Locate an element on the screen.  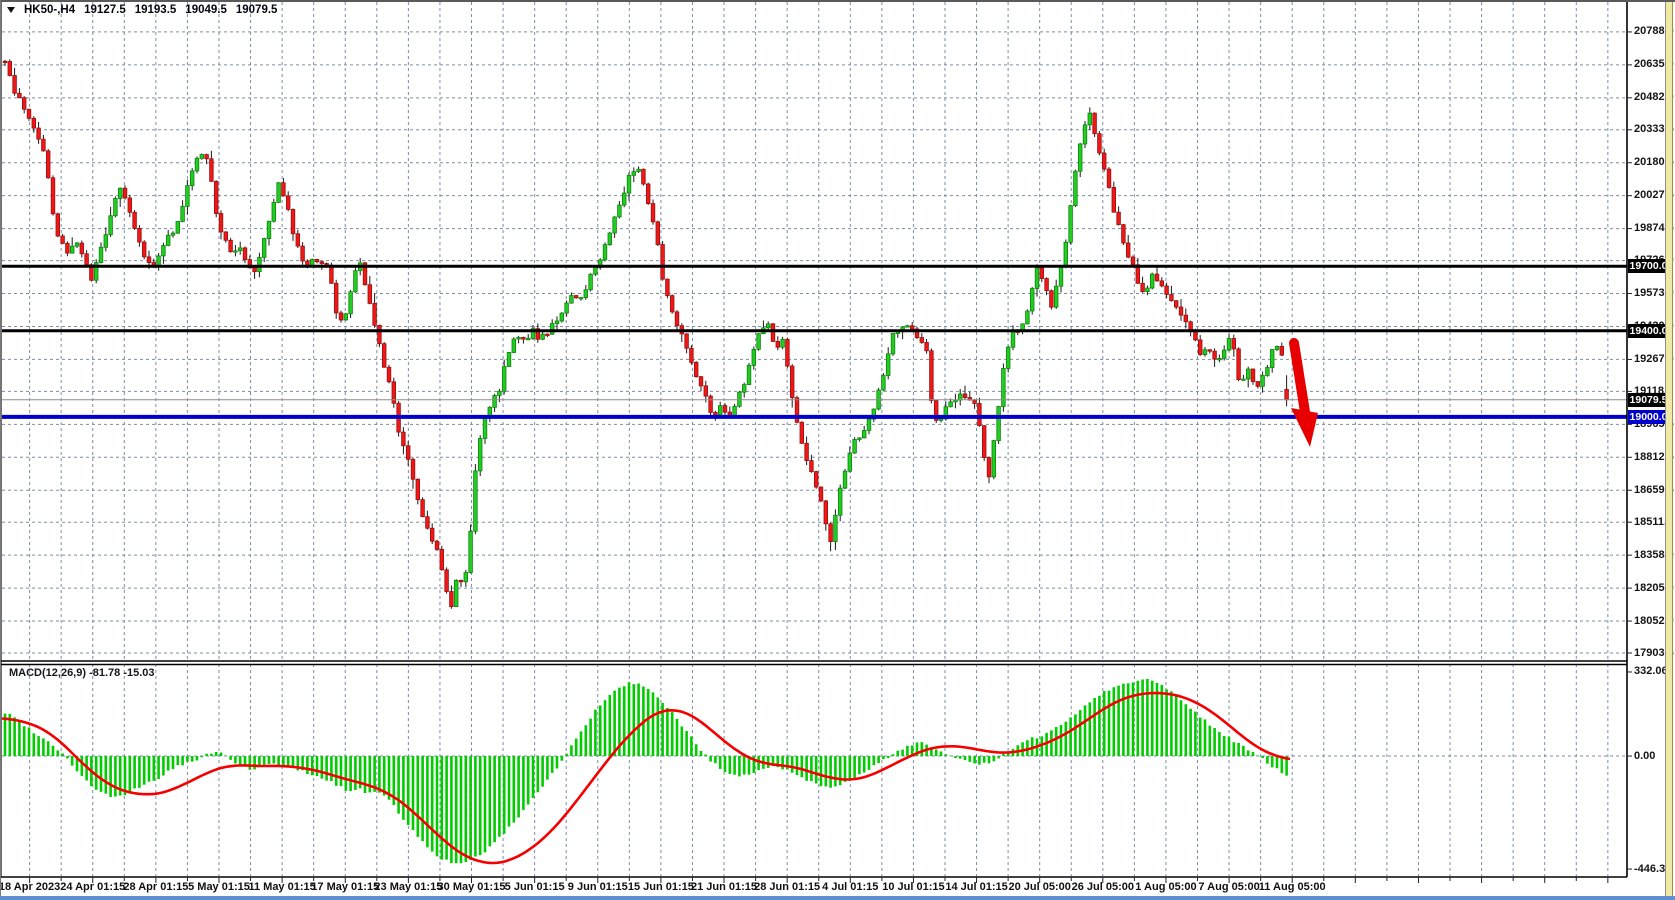
time-tick-label: 23 May 01:15 is located at coordinates (408, 887).